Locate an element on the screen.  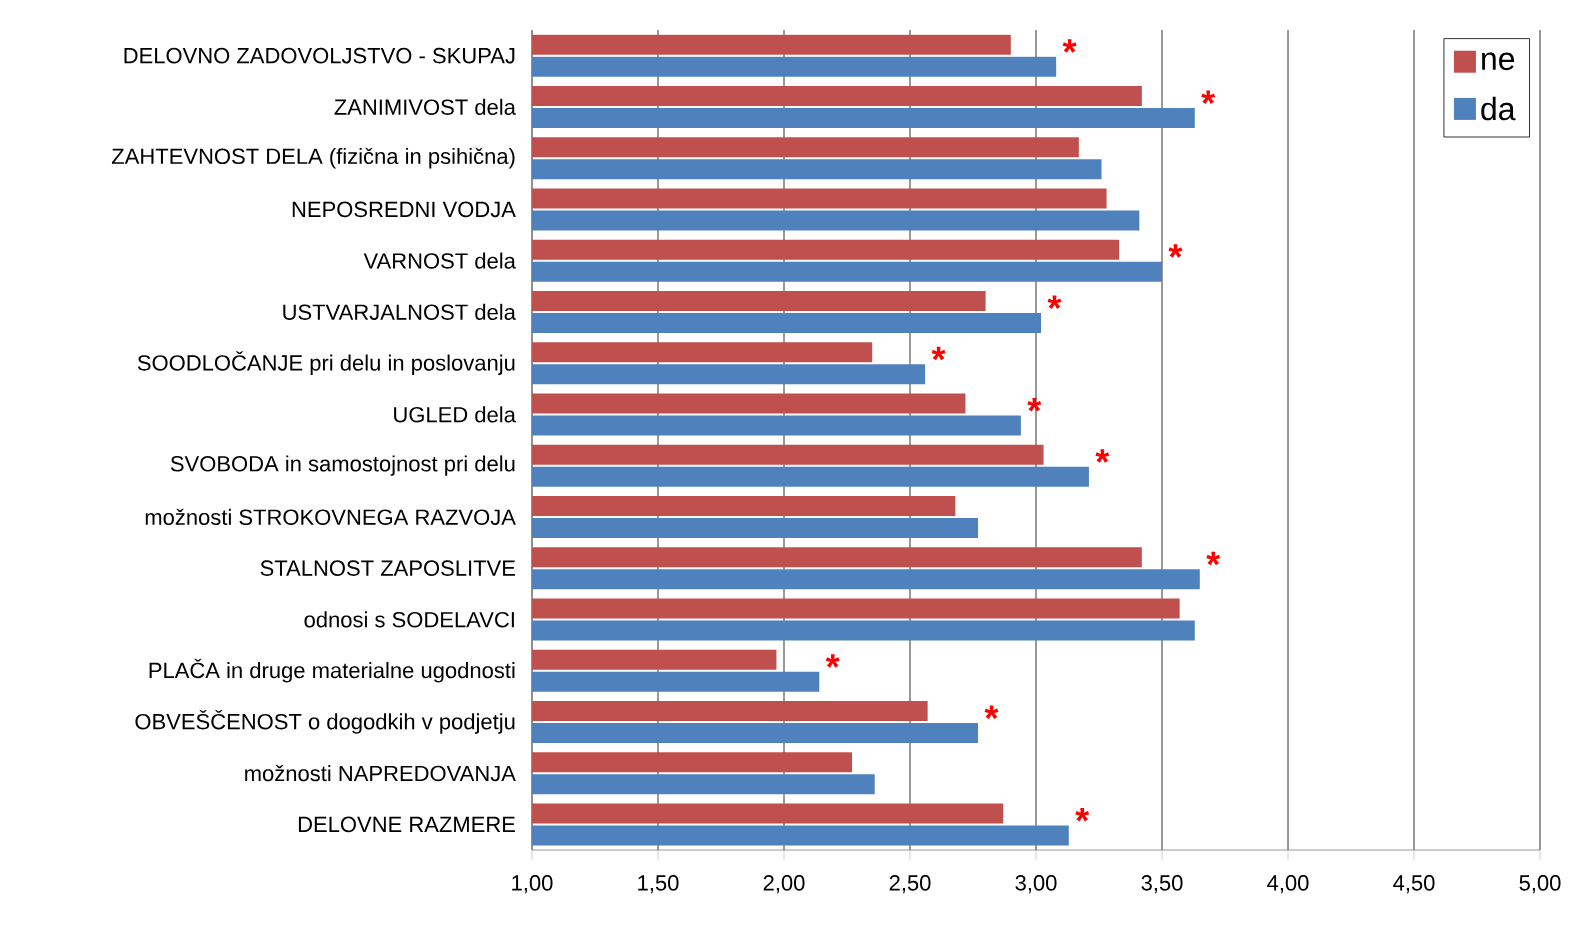
y-tick-label: PLAČA in druge materialne ugodnosti is located at coordinates (332, 670).